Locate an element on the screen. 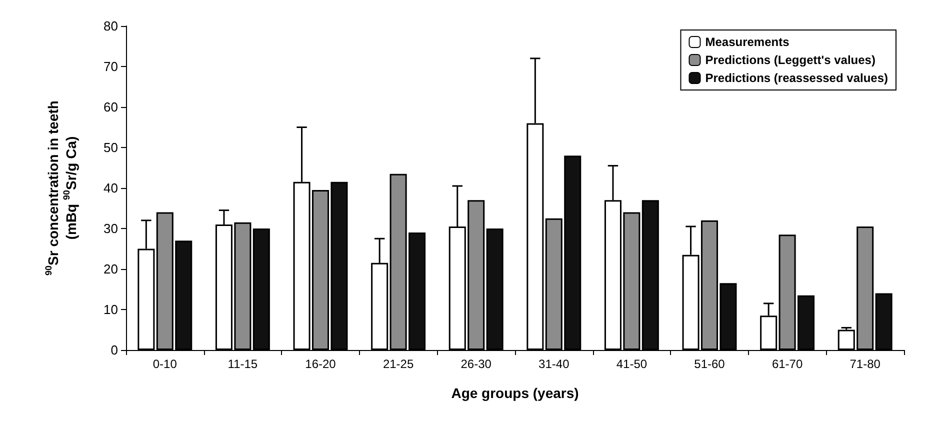  x-tick-label: 16-20 is located at coordinates (320, 364).